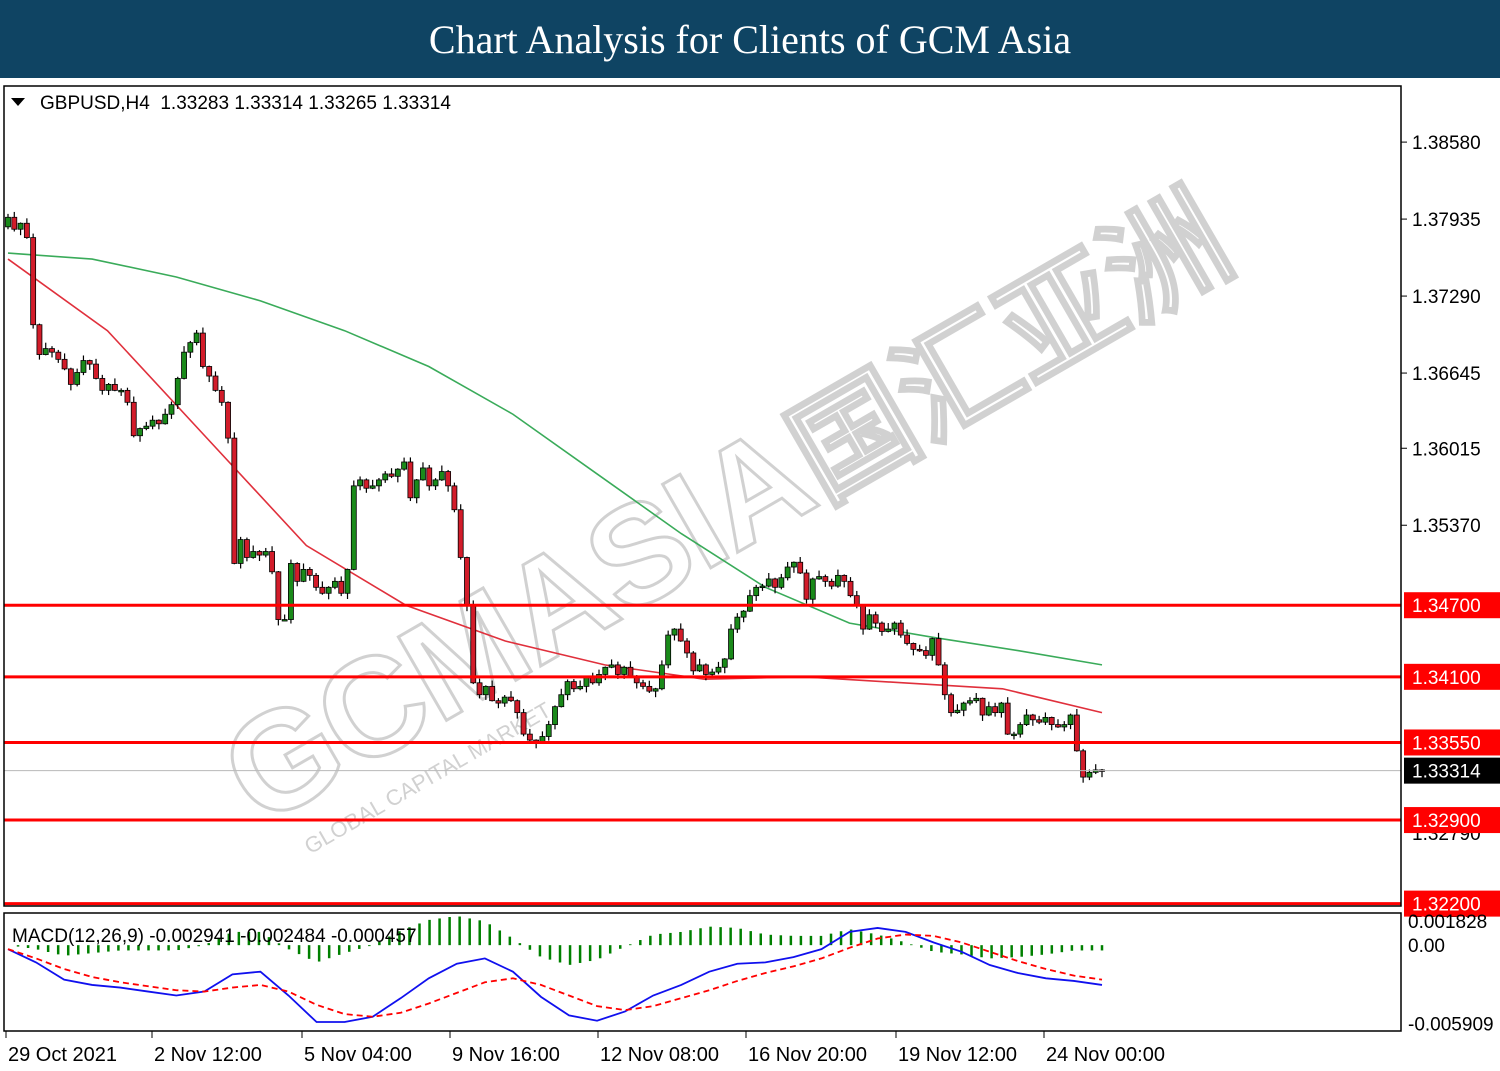  Describe the element at coordinates (1446, 772) in the screenshot. I see `current-price-label: 1.33314` at that location.